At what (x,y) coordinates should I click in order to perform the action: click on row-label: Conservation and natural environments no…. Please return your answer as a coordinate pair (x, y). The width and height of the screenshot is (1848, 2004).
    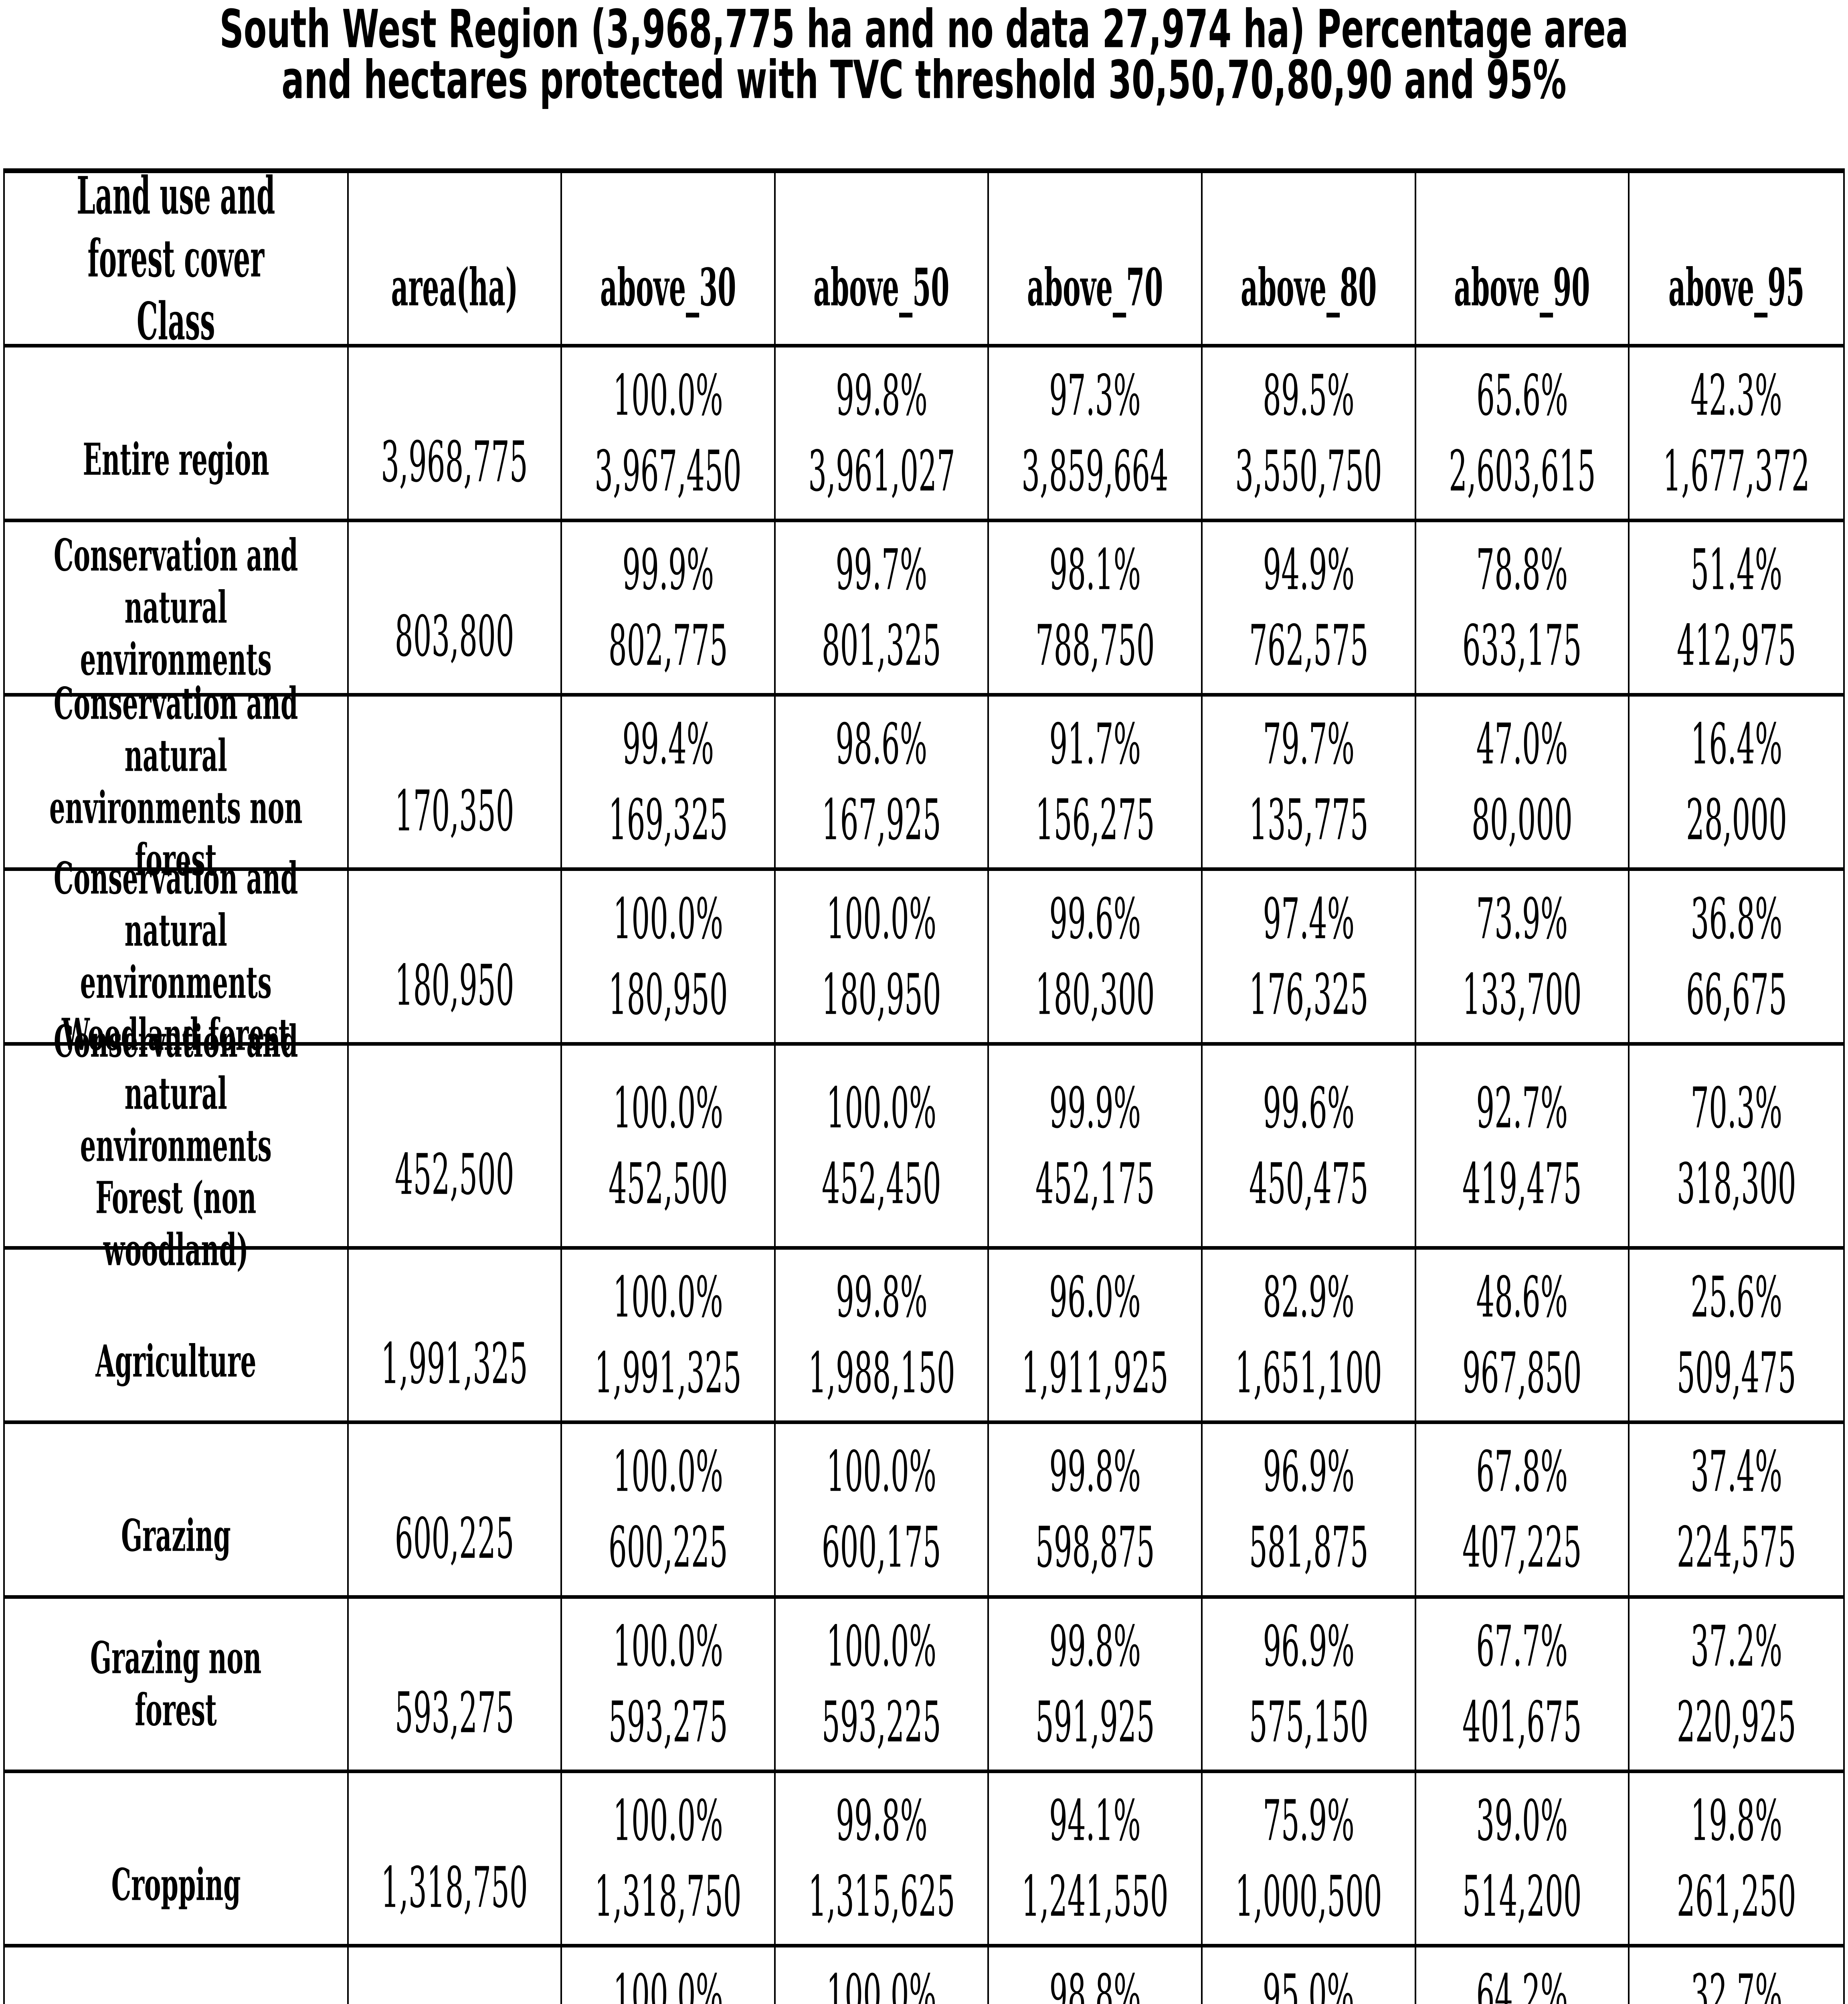
    Looking at the image, I should click on (177, 782).